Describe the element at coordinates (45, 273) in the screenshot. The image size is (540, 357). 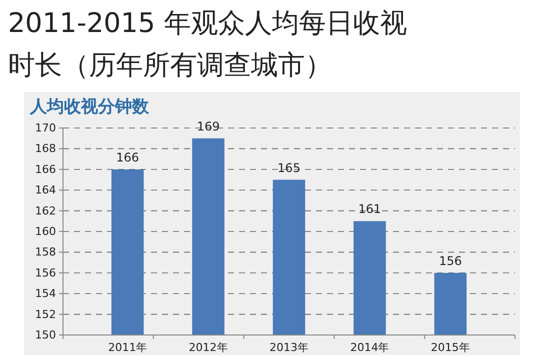
I see `y-tick-label: 156` at that location.